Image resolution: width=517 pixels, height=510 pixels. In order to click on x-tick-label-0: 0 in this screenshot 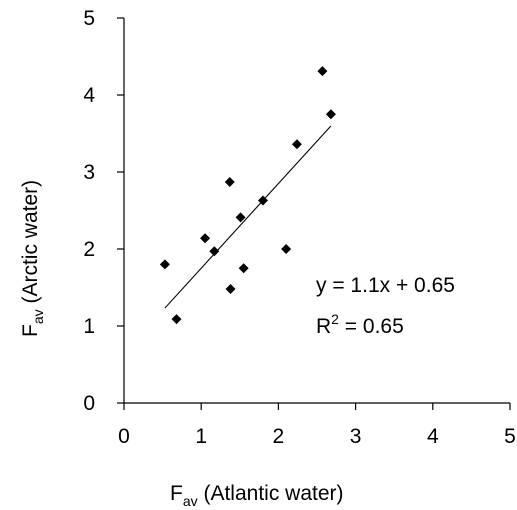, I will do `click(124, 436)`.